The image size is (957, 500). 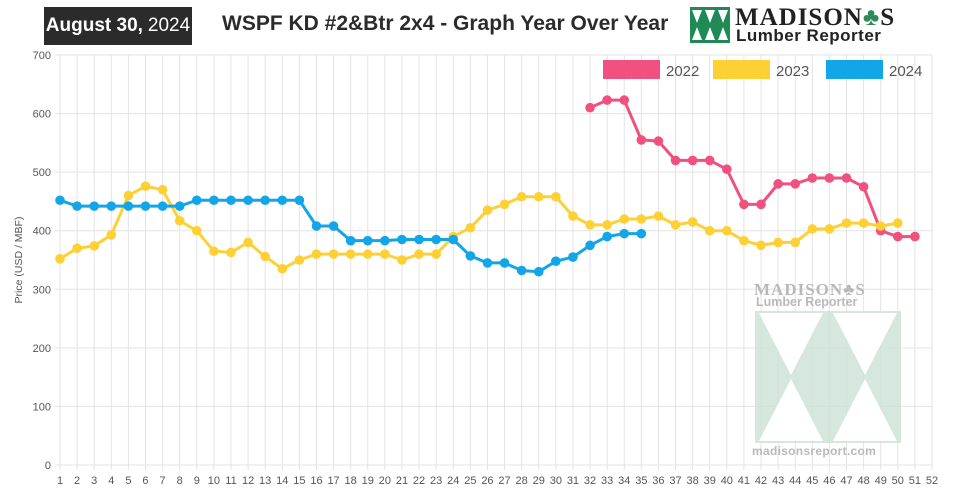 I want to click on triangle-logo-icon, so click(x=710, y=25).